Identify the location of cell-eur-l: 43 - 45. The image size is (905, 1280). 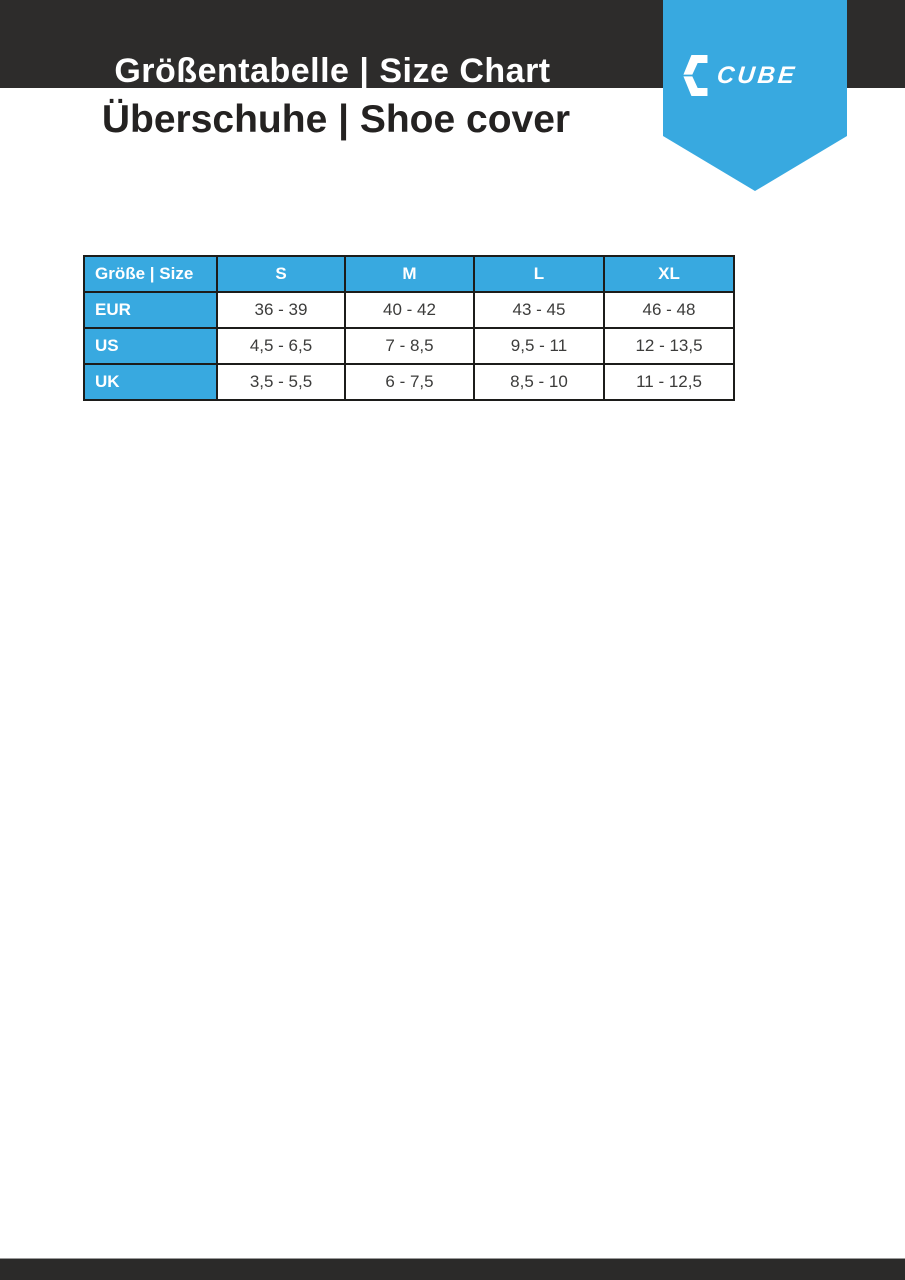
(539, 310).